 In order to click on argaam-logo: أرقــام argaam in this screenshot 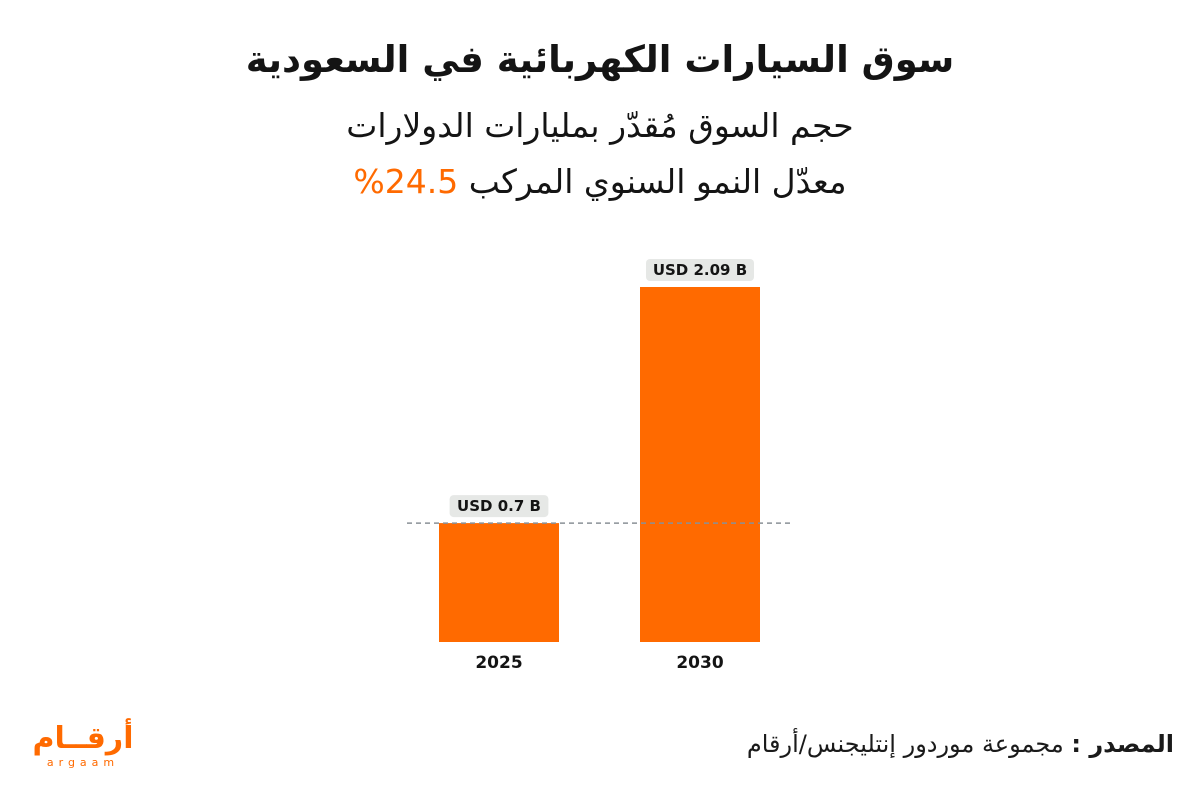, I will do `click(83, 747)`.